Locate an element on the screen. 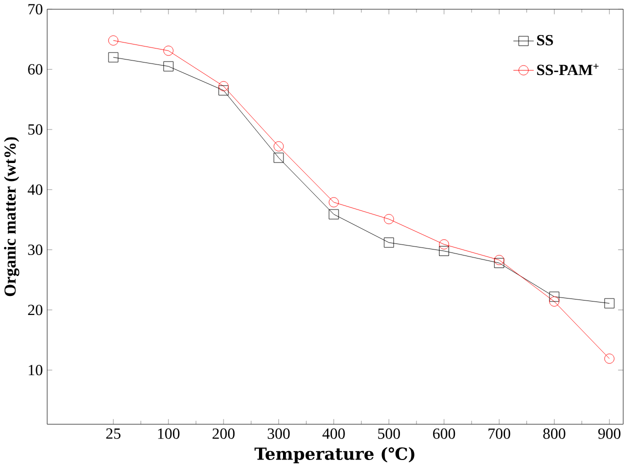  x-tick-label: 200 is located at coordinates (223, 433).